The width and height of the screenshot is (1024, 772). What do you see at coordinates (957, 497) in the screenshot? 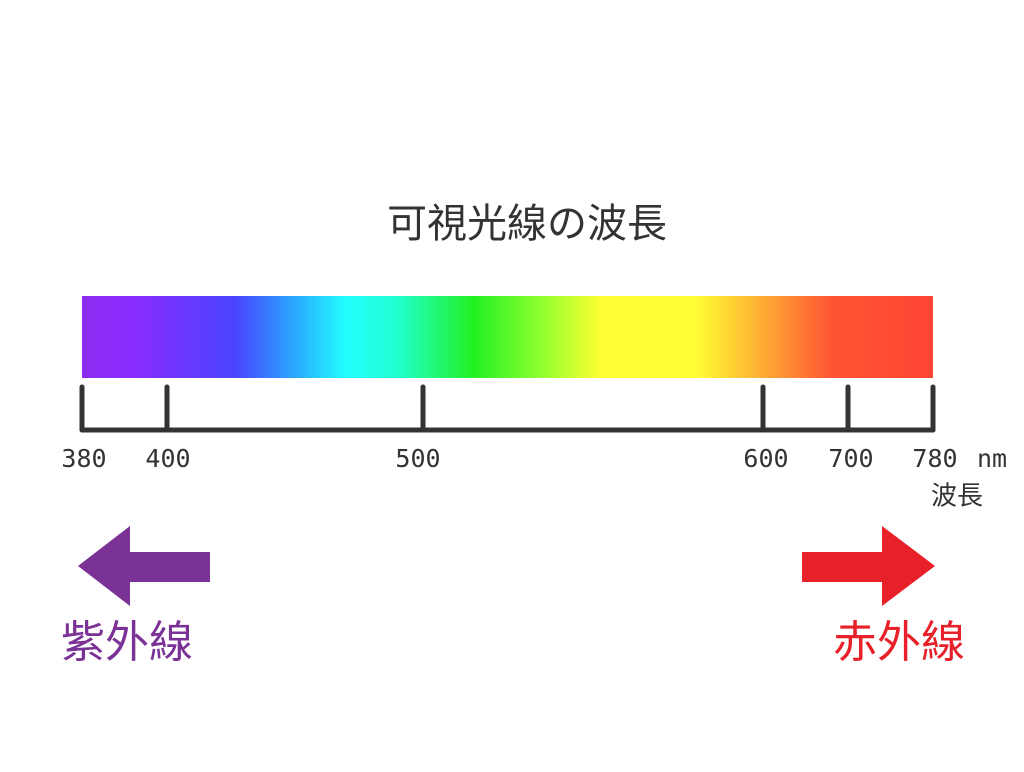
I see `axis-label: 波長` at bounding box center [957, 497].